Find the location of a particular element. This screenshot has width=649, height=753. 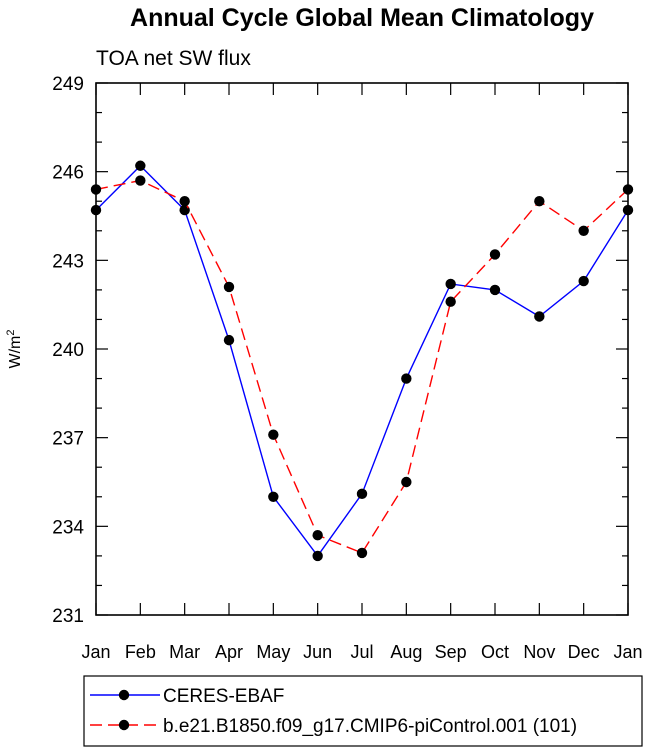

y-tick-label: 246 is located at coordinates (68, 173).